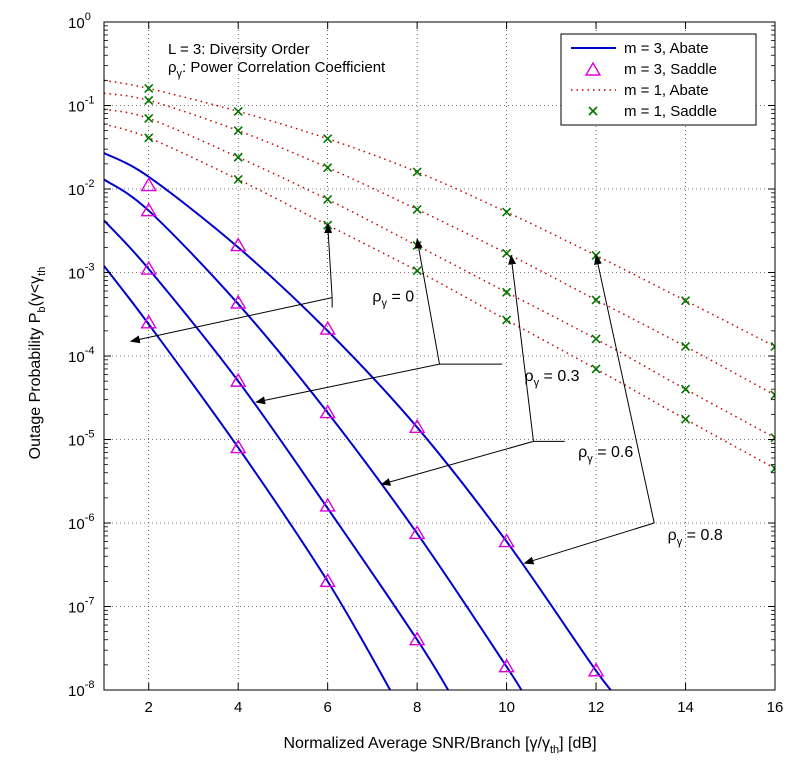 The image size is (786, 763). Describe the element at coordinates (695, 537) in the screenshot. I see `annotation-rho-label: ργ = 0.8` at that location.